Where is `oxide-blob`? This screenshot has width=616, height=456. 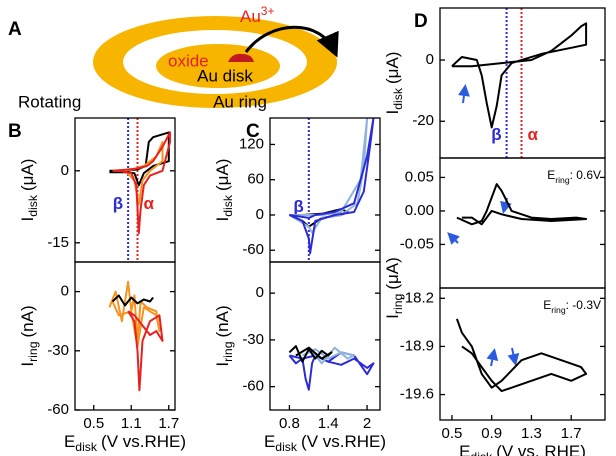 oxide-blob is located at coordinates (241, 57).